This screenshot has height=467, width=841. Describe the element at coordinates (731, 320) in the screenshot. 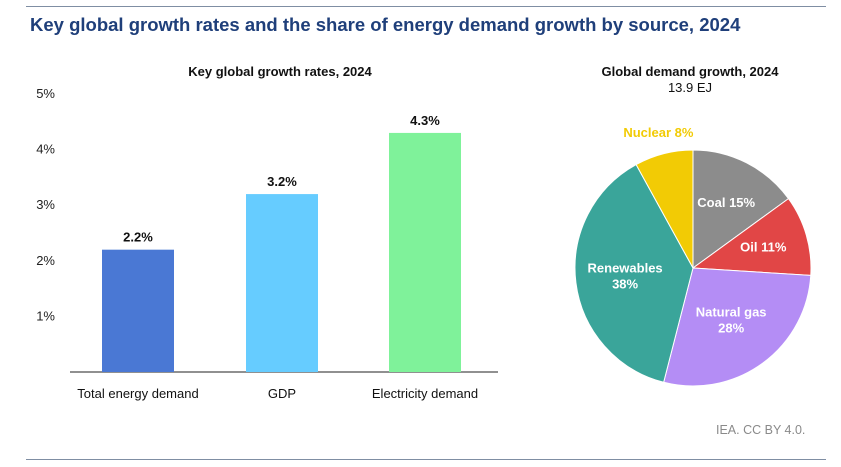

I see `pie-slice-label: Natural gas 28%` at that location.